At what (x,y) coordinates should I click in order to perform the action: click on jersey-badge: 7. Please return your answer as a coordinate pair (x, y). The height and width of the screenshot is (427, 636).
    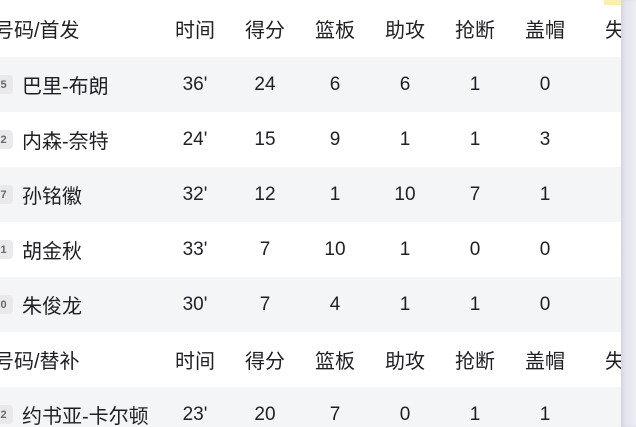
    Looking at the image, I should click on (6, 194).